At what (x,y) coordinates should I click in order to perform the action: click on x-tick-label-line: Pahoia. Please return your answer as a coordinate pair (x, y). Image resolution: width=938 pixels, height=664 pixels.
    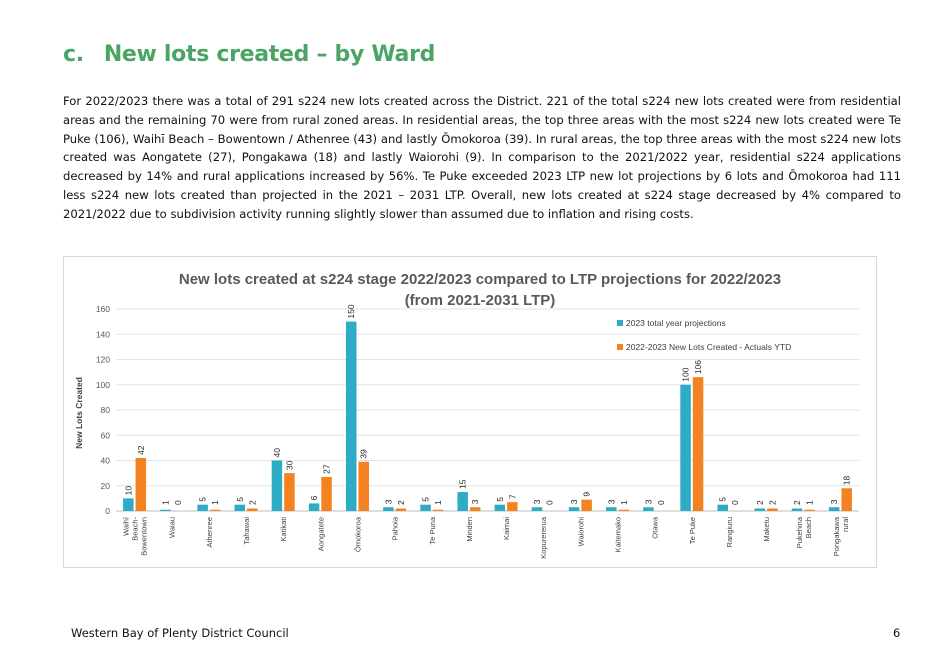
    Looking at the image, I should click on (395, 528).